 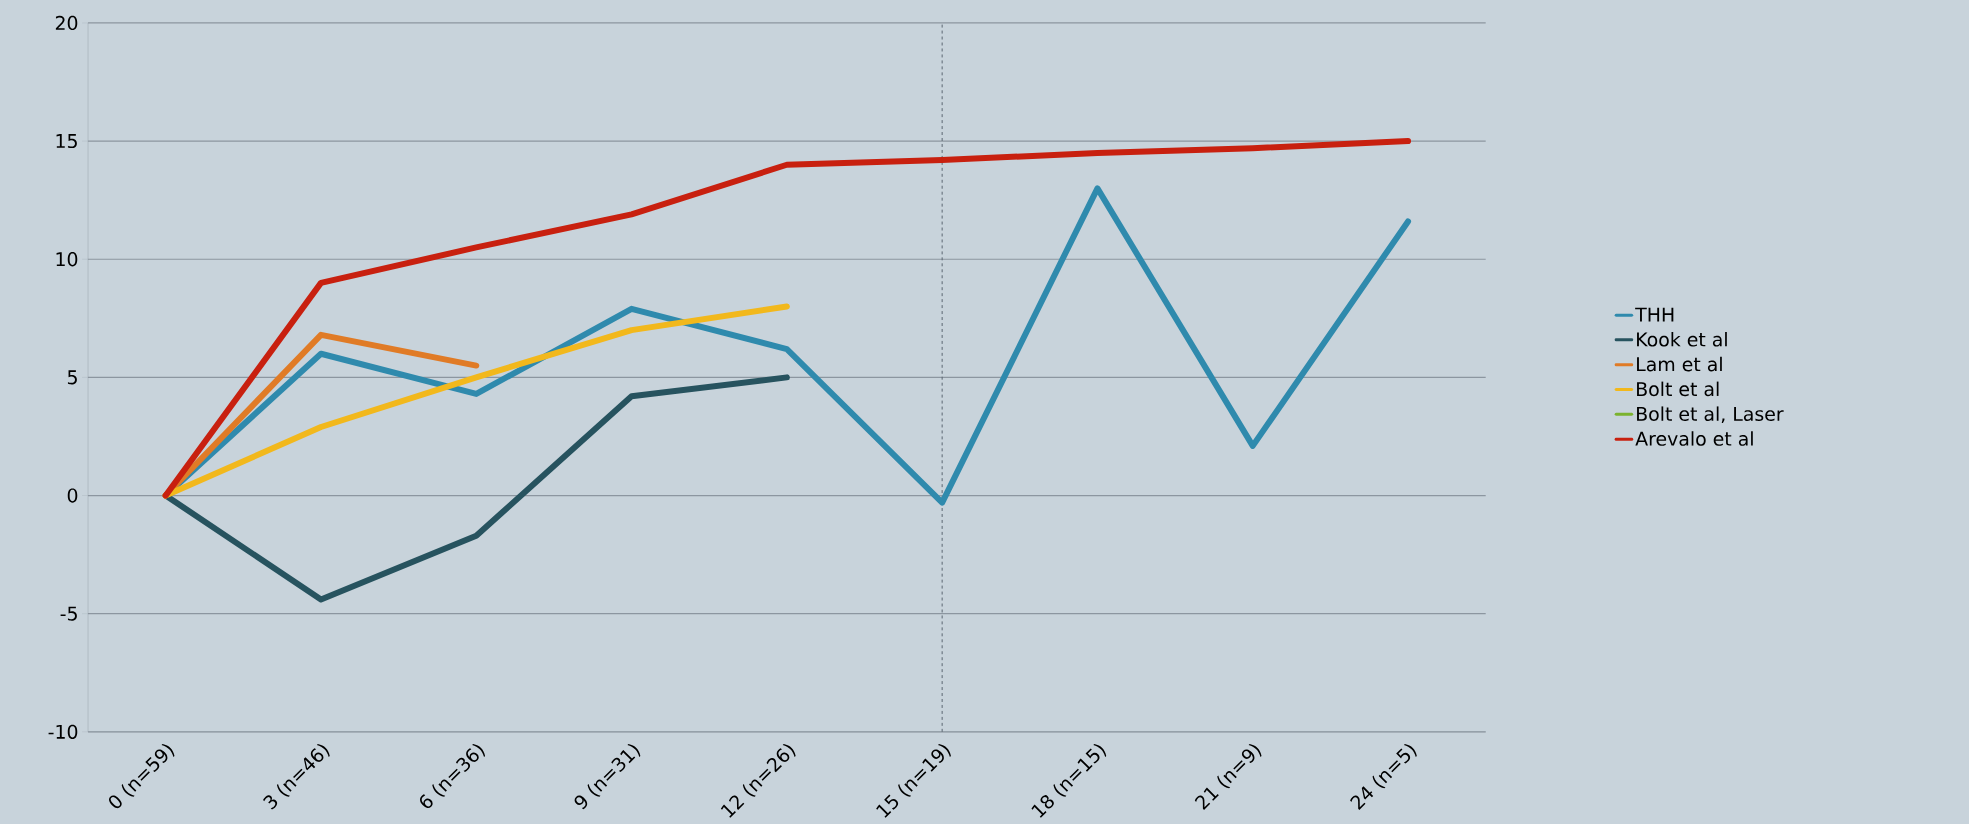 What do you see at coordinates (72, 495) in the screenshot?
I see `y-tick-label: 0` at bounding box center [72, 495].